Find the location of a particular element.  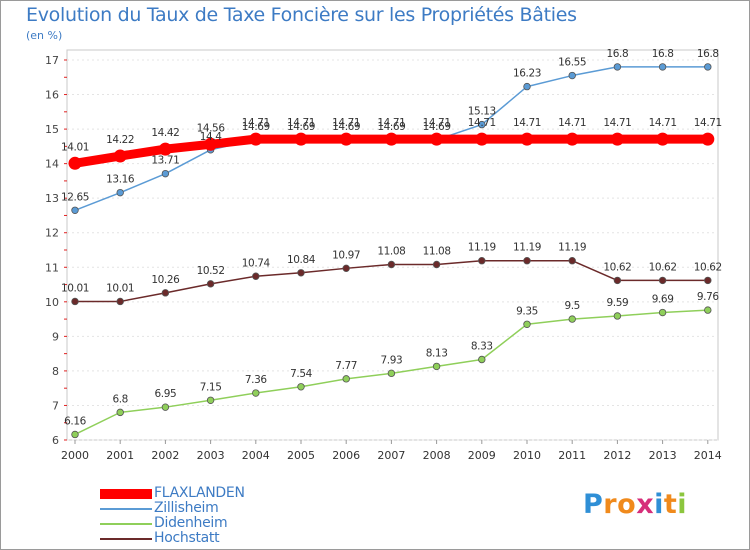

logo-letter: i is located at coordinates (659, 504).